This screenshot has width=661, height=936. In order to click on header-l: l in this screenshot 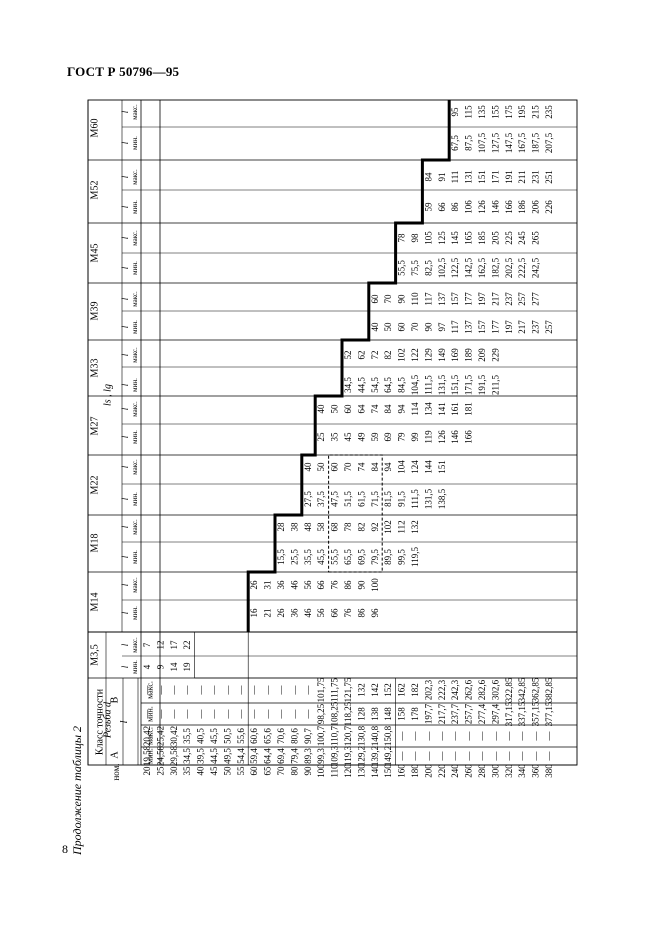, I will do `click(124, 721)`.